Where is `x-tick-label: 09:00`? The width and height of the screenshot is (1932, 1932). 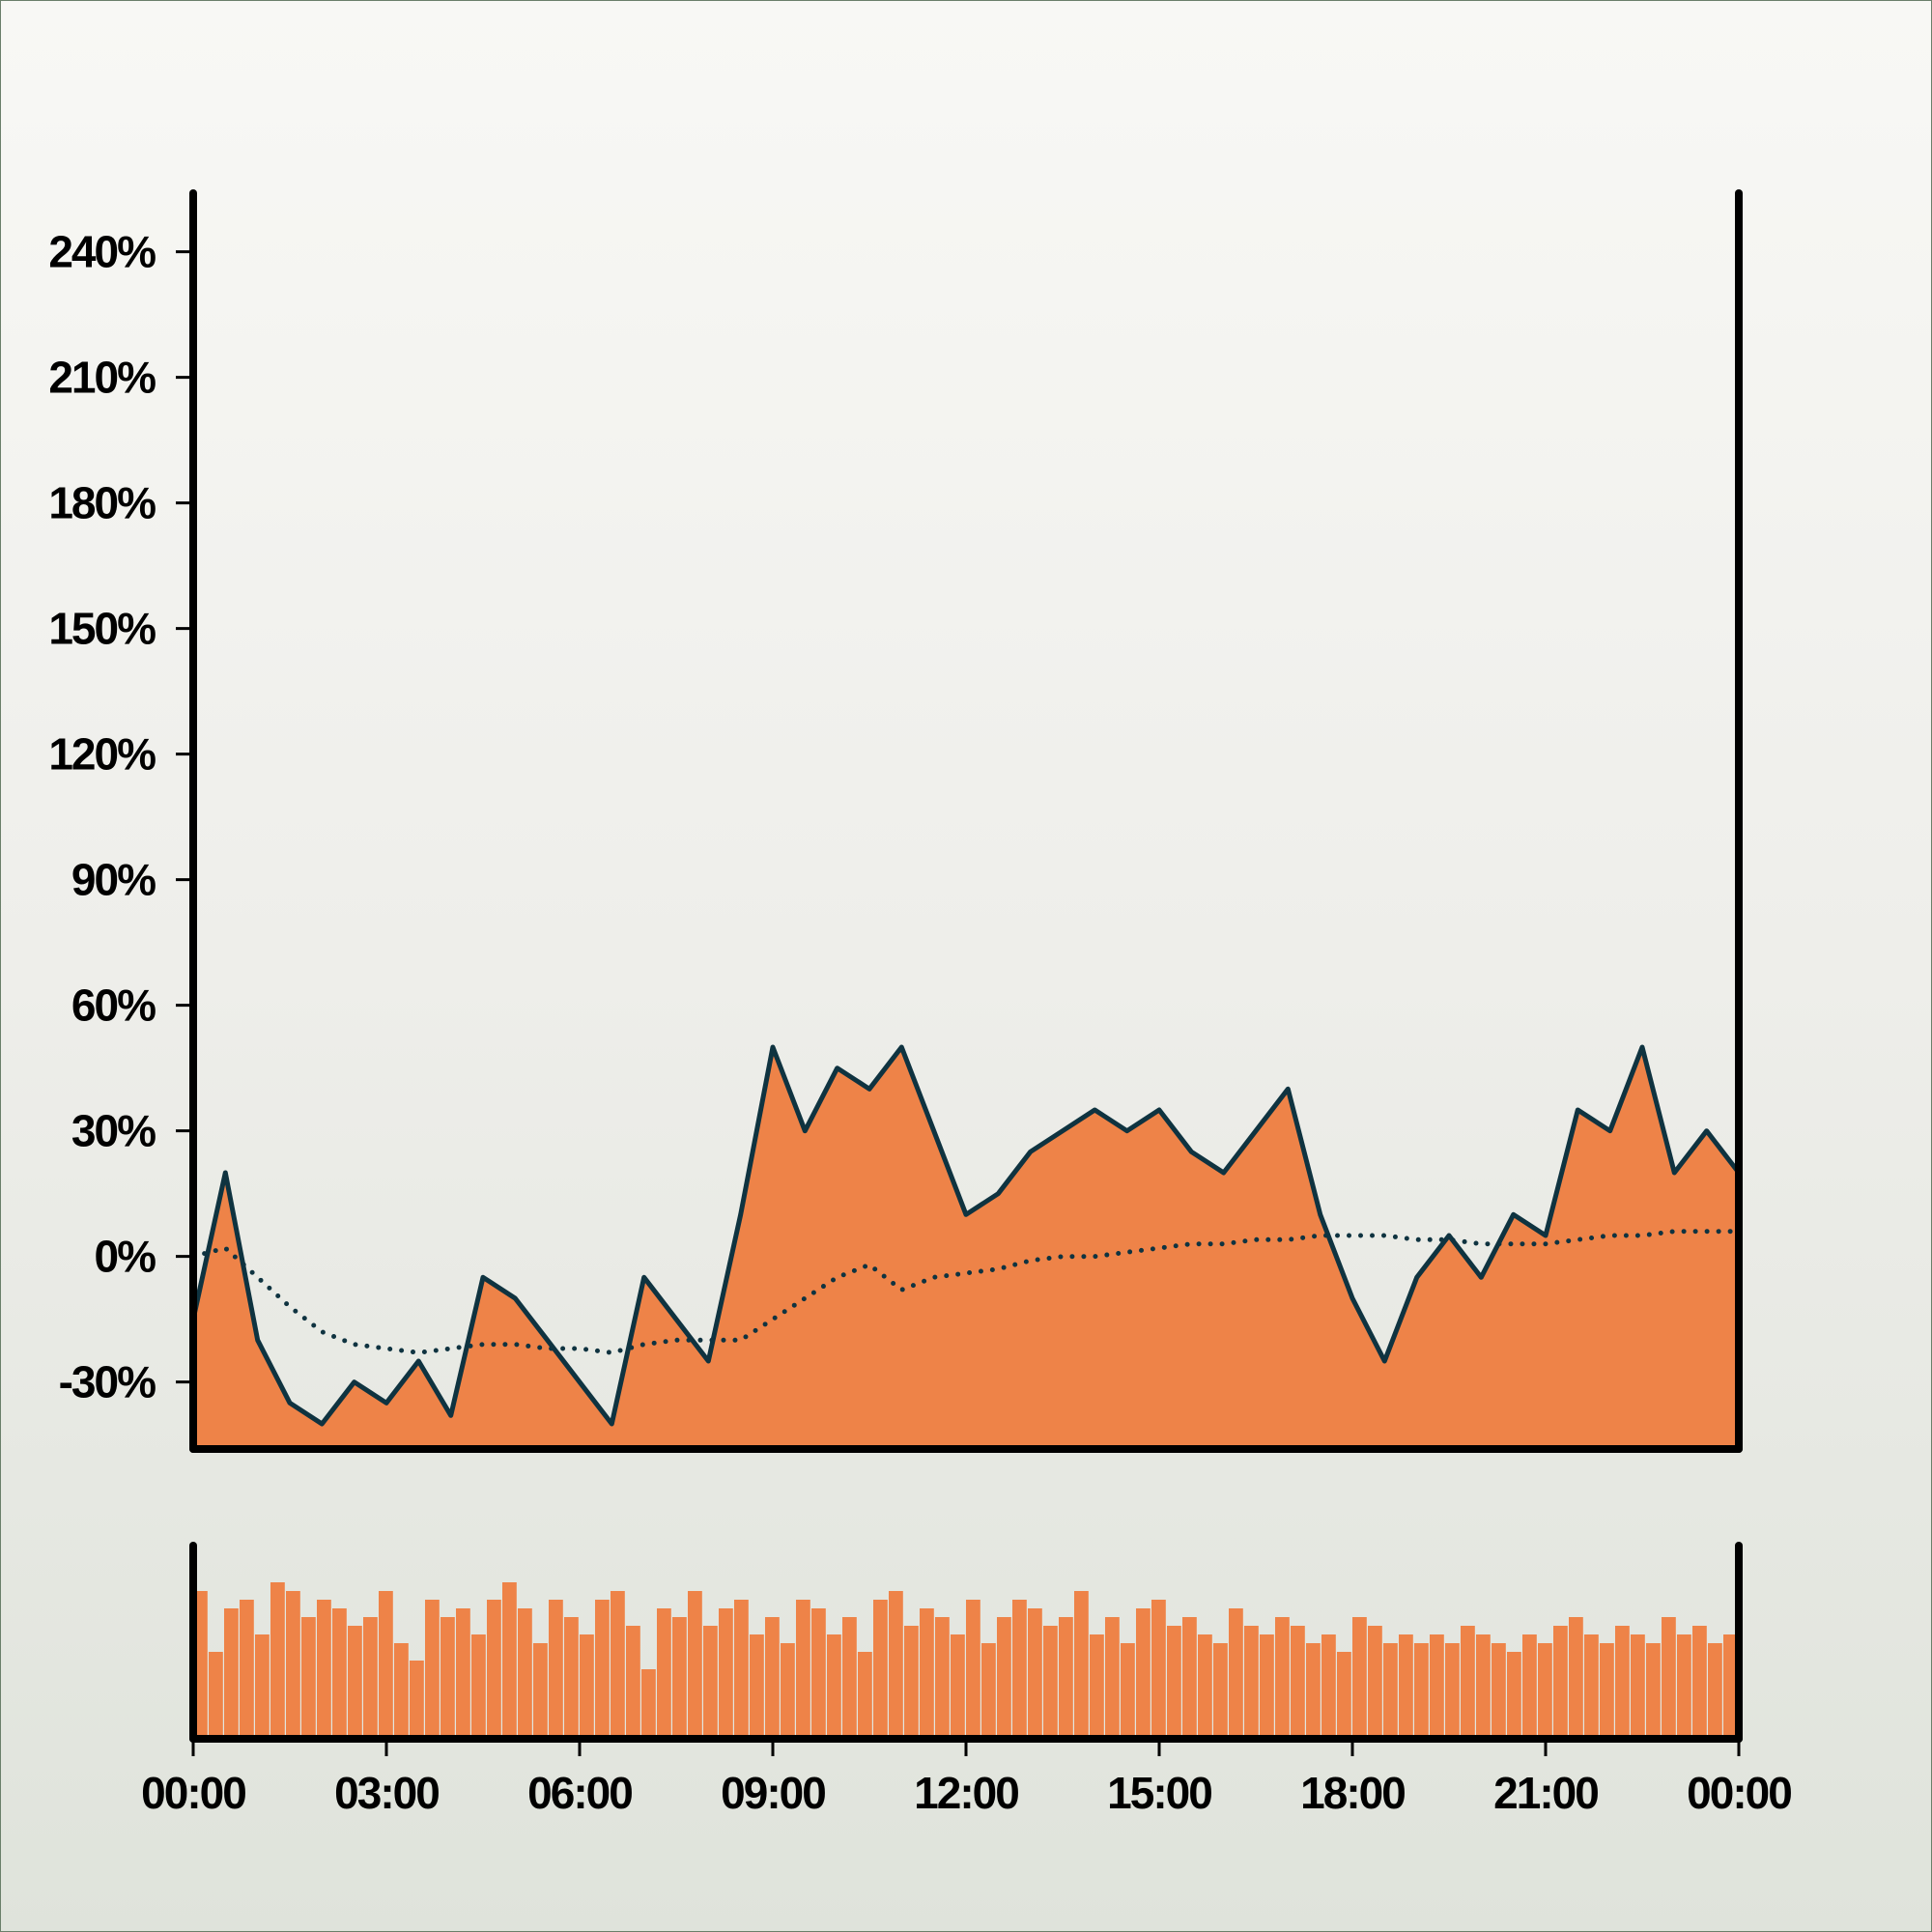
x-tick-label: 09:00 is located at coordinates (773, 1793).